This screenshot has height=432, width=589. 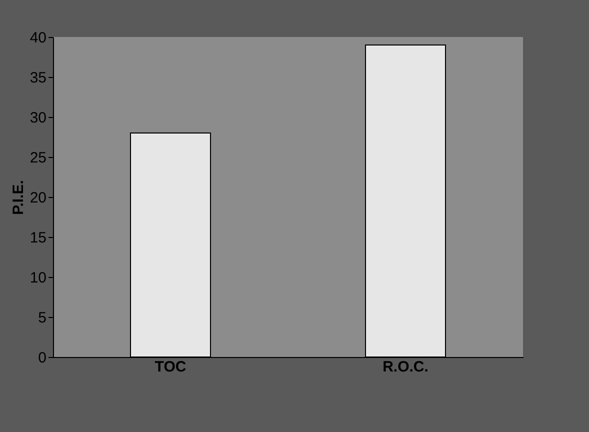 What do you see at coordinates (38, 118) in the screenshot?
I see `y-tick-label: 30` at bounding box center [38, 118].